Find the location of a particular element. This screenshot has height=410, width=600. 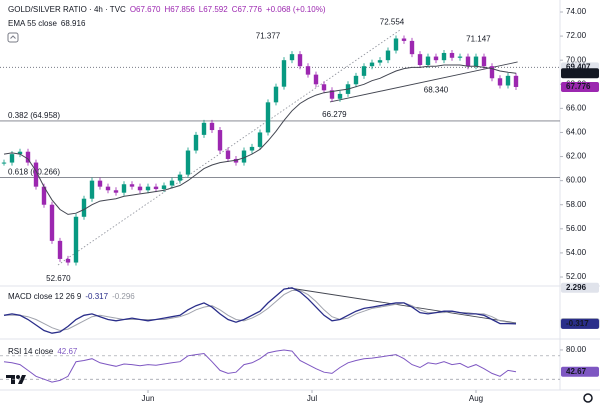

price-pill-label: -0.317 is located at coordinates (577, 323).